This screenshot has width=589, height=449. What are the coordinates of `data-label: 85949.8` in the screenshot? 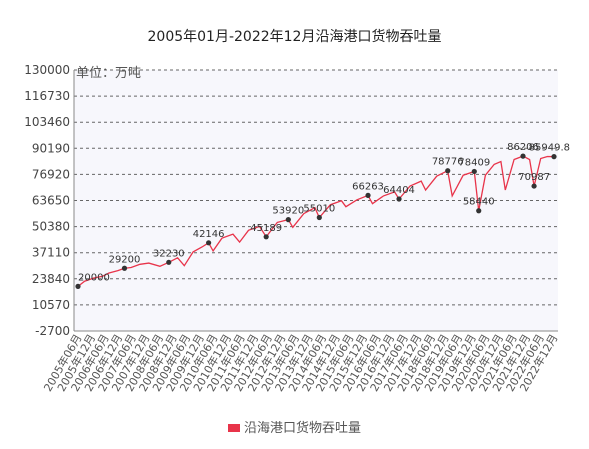 It's located at (549, 148).